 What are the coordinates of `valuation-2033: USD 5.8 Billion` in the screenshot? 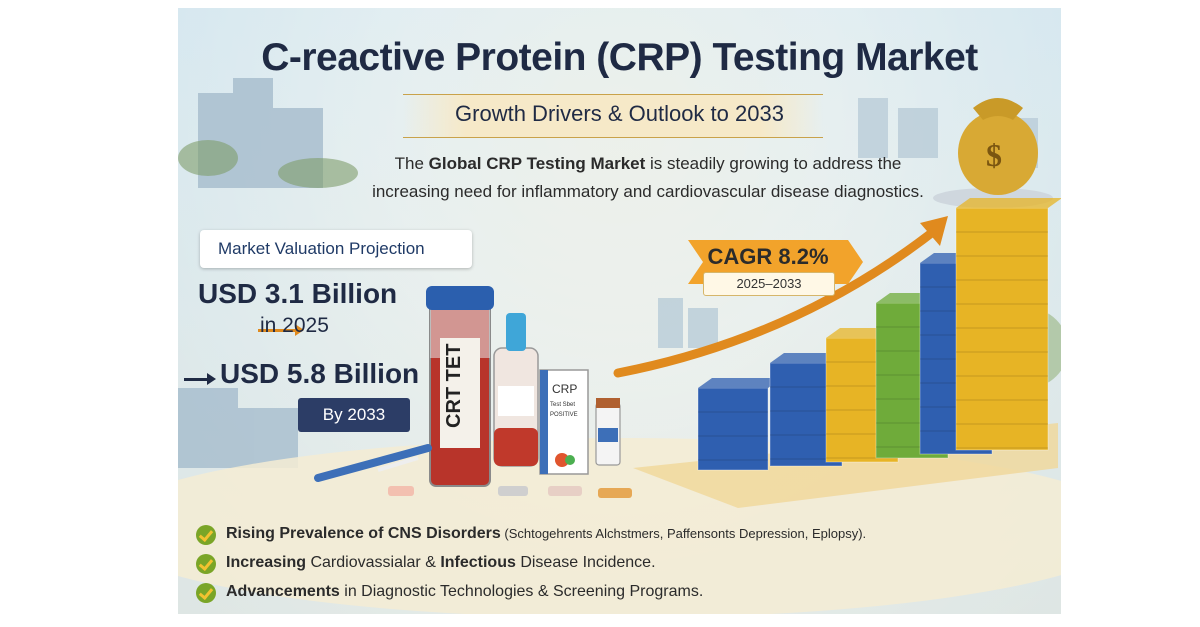 It's located at (320, 373).